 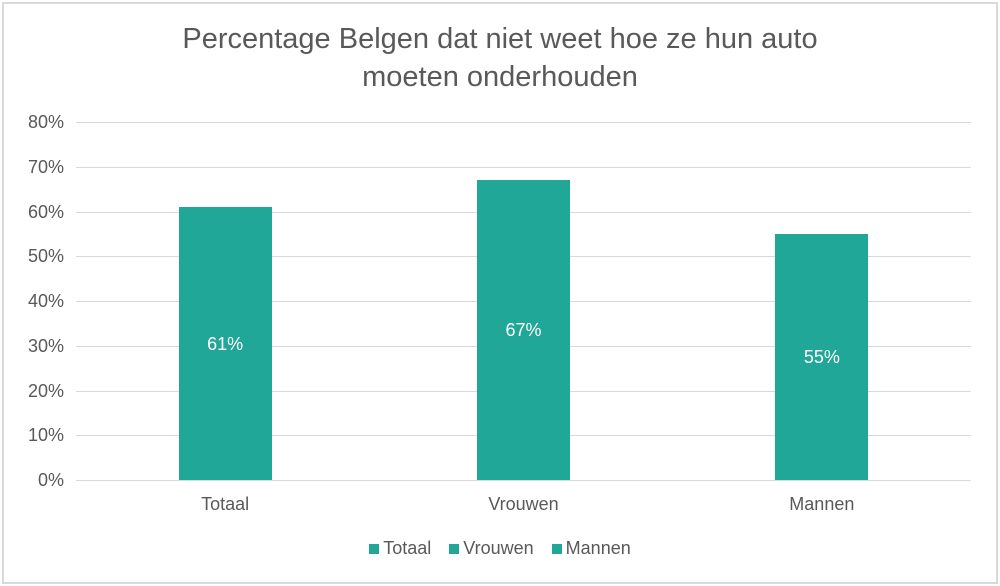 I want to click on data-label: 61%, so click(x=225, y=343).